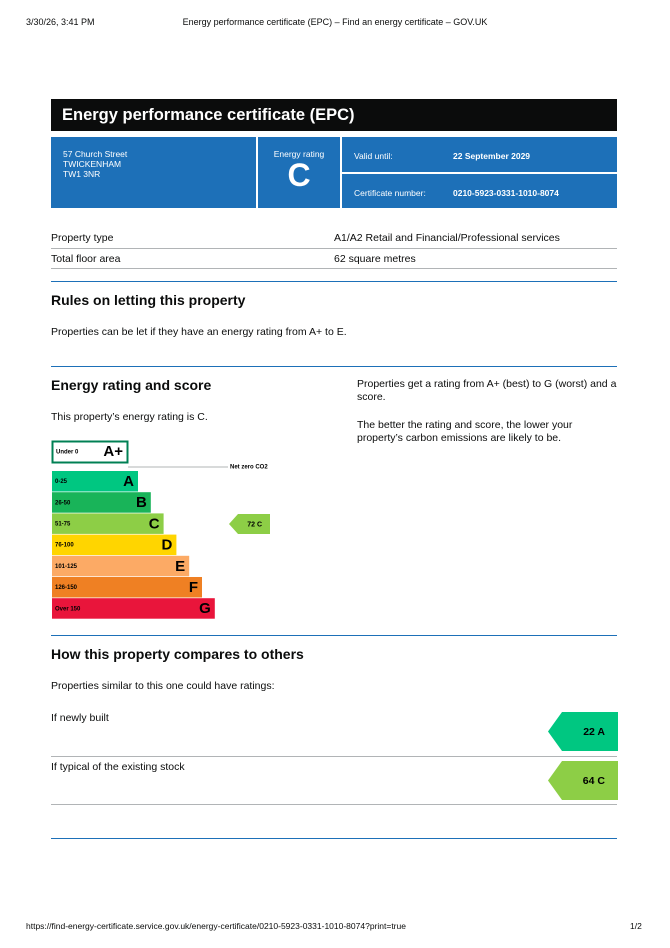  Describe the element at coordinates (128, 481) in the screenshot. I see `band-letter: A` at that location.